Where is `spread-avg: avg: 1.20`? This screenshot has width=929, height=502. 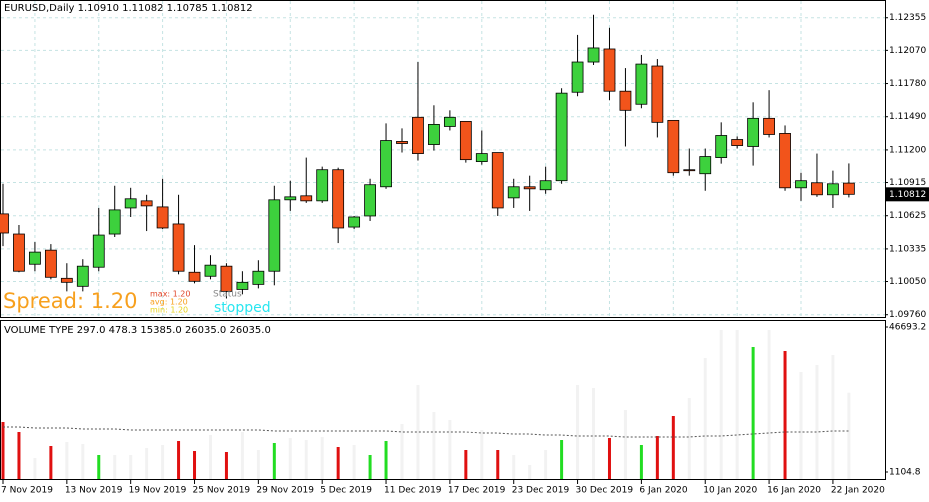
spread-avg: avg: 1.20 is located at coordinates (169, 302).